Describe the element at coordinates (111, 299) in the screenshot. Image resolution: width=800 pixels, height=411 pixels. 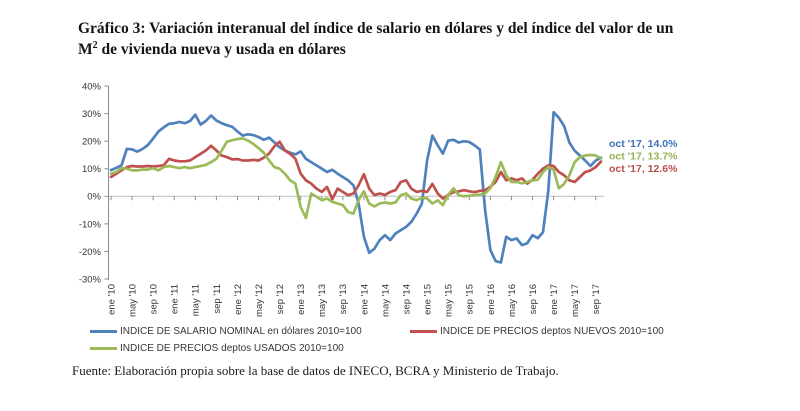
I see `x-tick-label: ene '10` at that location.